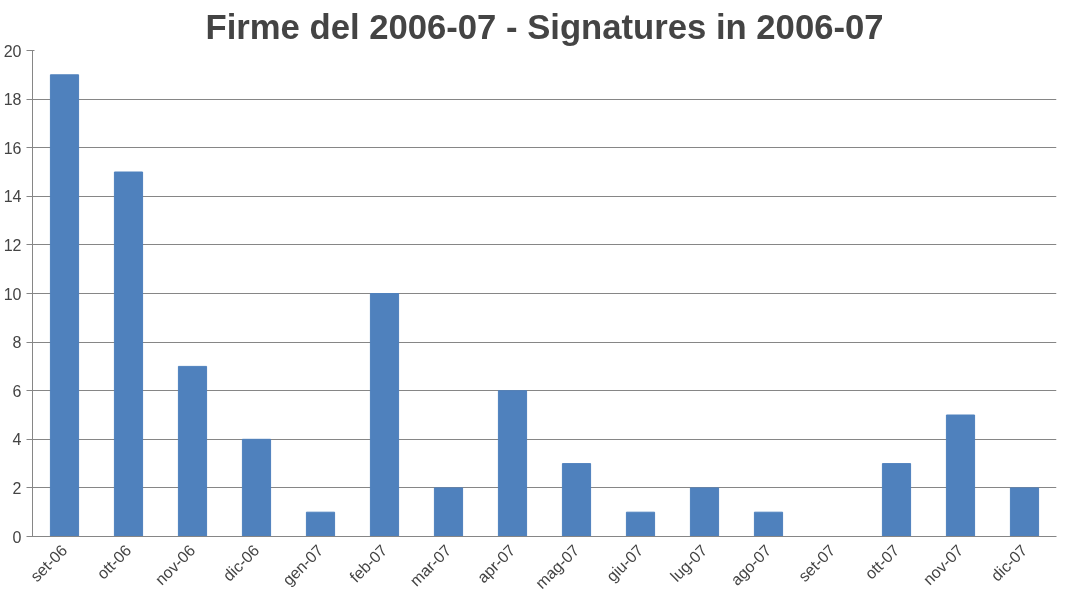 This screenshot has width=1080, height=604. What do you see at coordinates (17, 391) in the screenshot?
I see `y-tick-label: 6` at bounding box center [17, 391].